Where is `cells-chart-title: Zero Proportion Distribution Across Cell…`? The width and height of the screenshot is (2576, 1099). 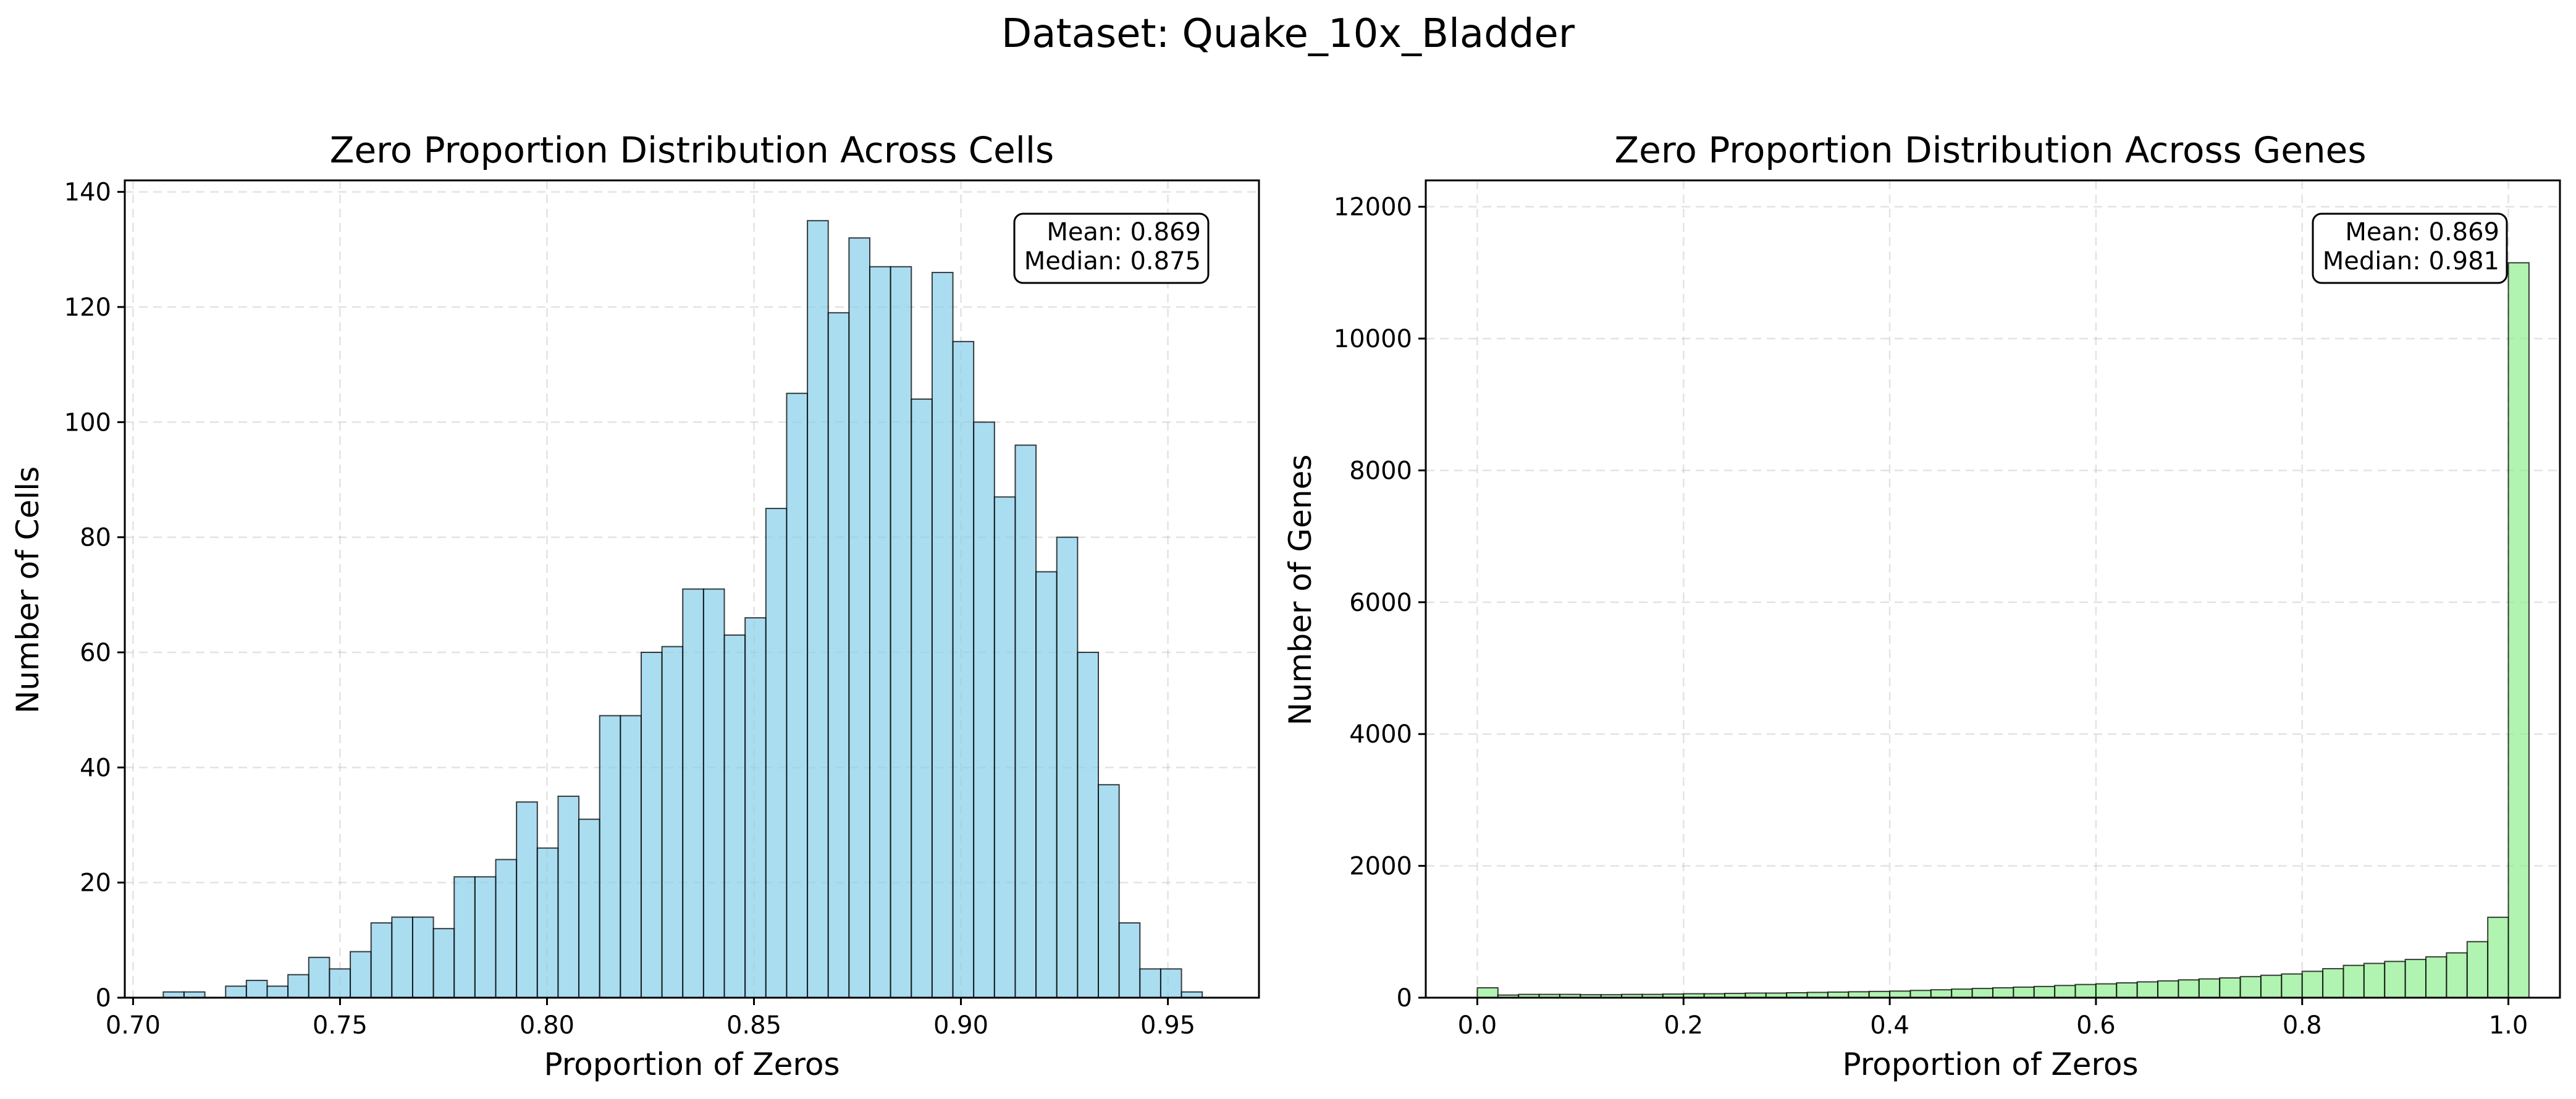
cells-chart-title: Zero Proportion Distribution Across Cell… is located at coordinates (692, 150).